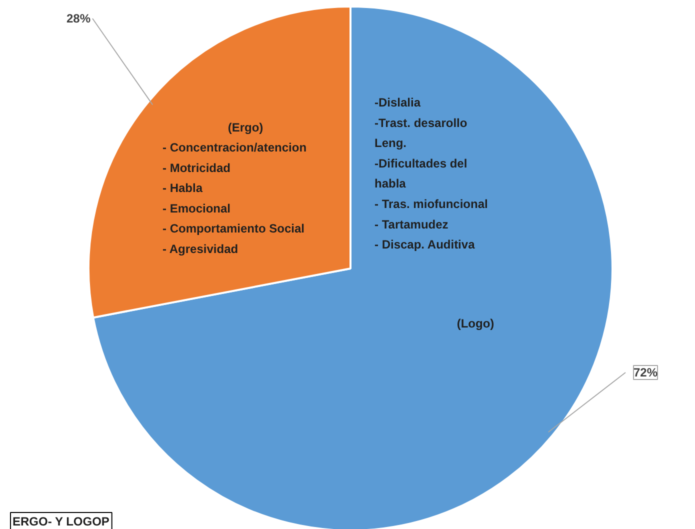 The width and height of the screenshot is (695, 529). I want to click on text: - Concentracion/atencion - Motricidad - Habla - Emocional - Comportamiento Social - Agresividad, so click(234, 198).